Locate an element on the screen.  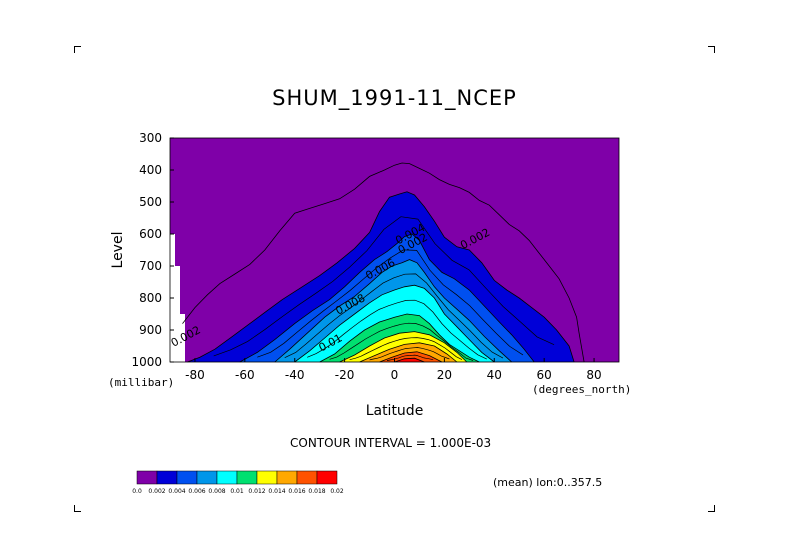
contour-interval-label: CONTOUR INTERVAL = 1.000E-03 is located at coordinates (391, 443).